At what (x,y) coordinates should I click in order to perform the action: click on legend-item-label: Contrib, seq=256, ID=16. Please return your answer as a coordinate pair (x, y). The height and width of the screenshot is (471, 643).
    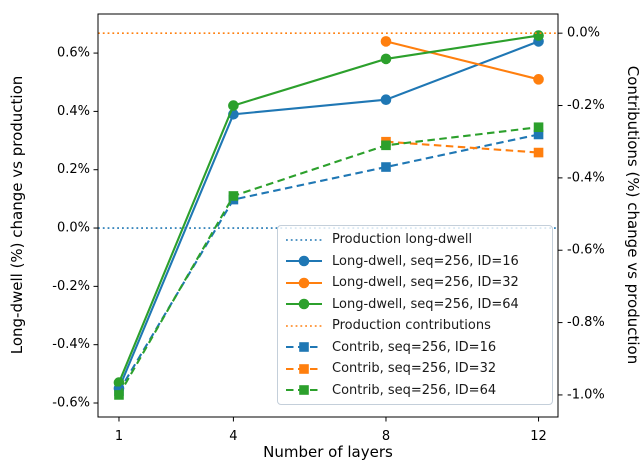
    Looking at the image, I should click on (414, 347).